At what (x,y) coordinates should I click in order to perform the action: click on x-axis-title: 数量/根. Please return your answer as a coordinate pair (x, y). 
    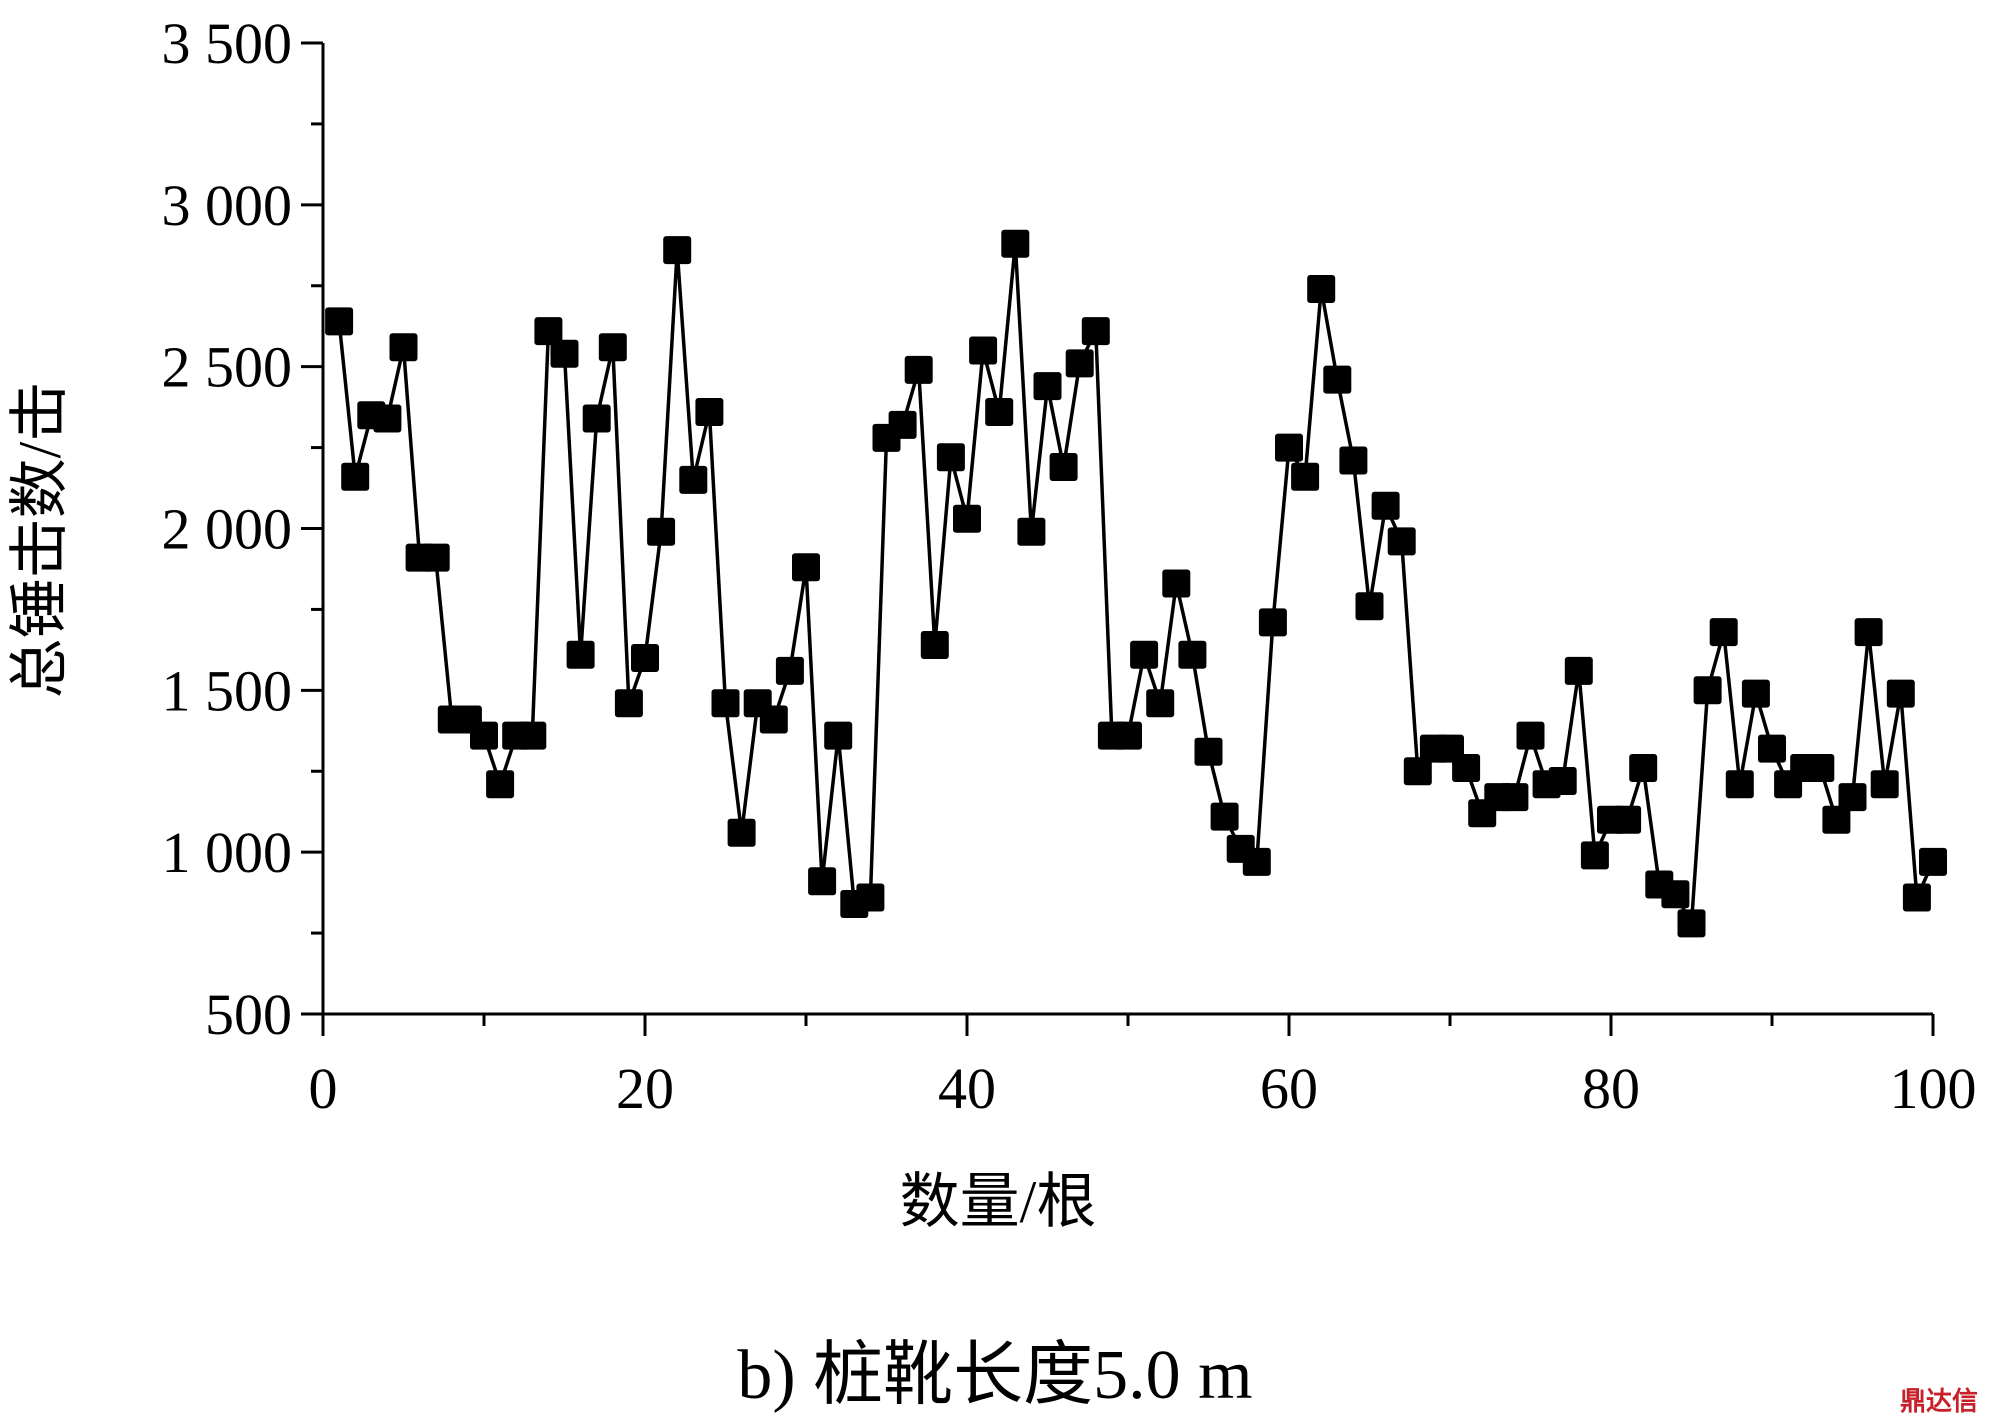
    Looking at the image, I should click on (998, 1202).